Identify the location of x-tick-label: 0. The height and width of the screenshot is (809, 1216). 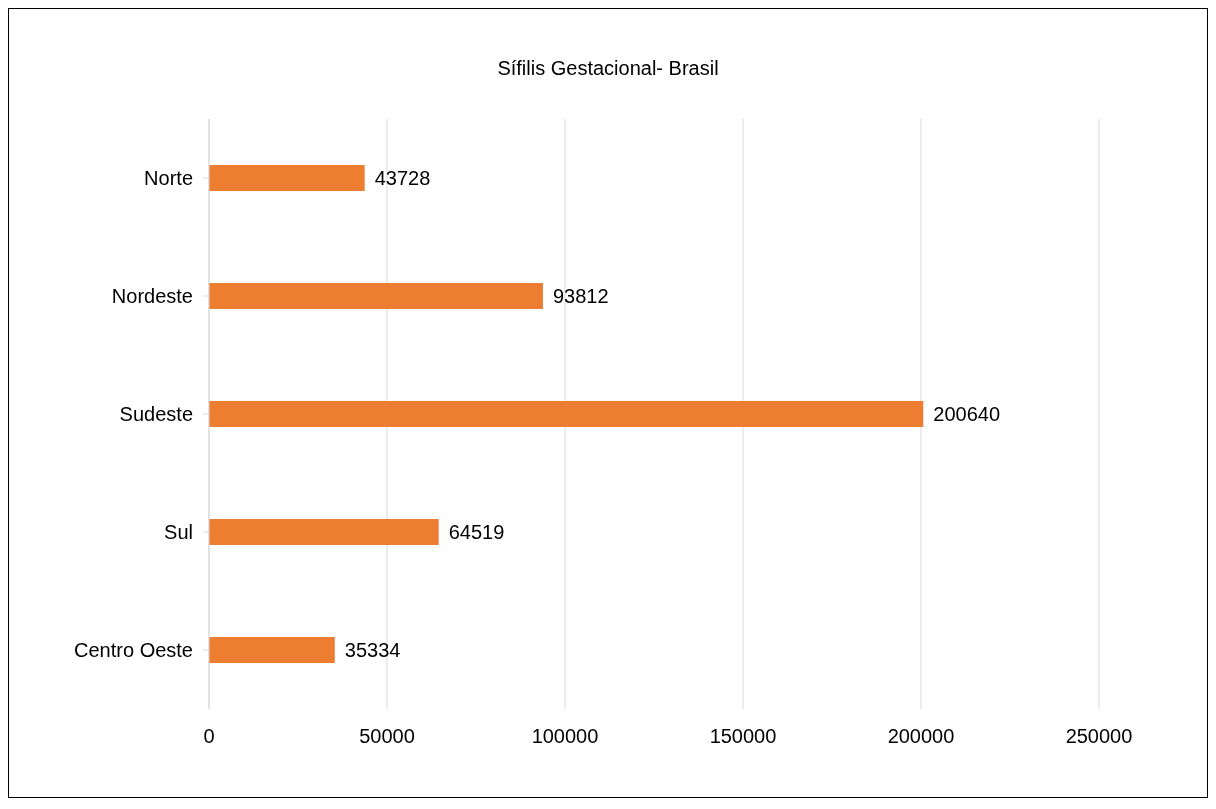
(209, 736).